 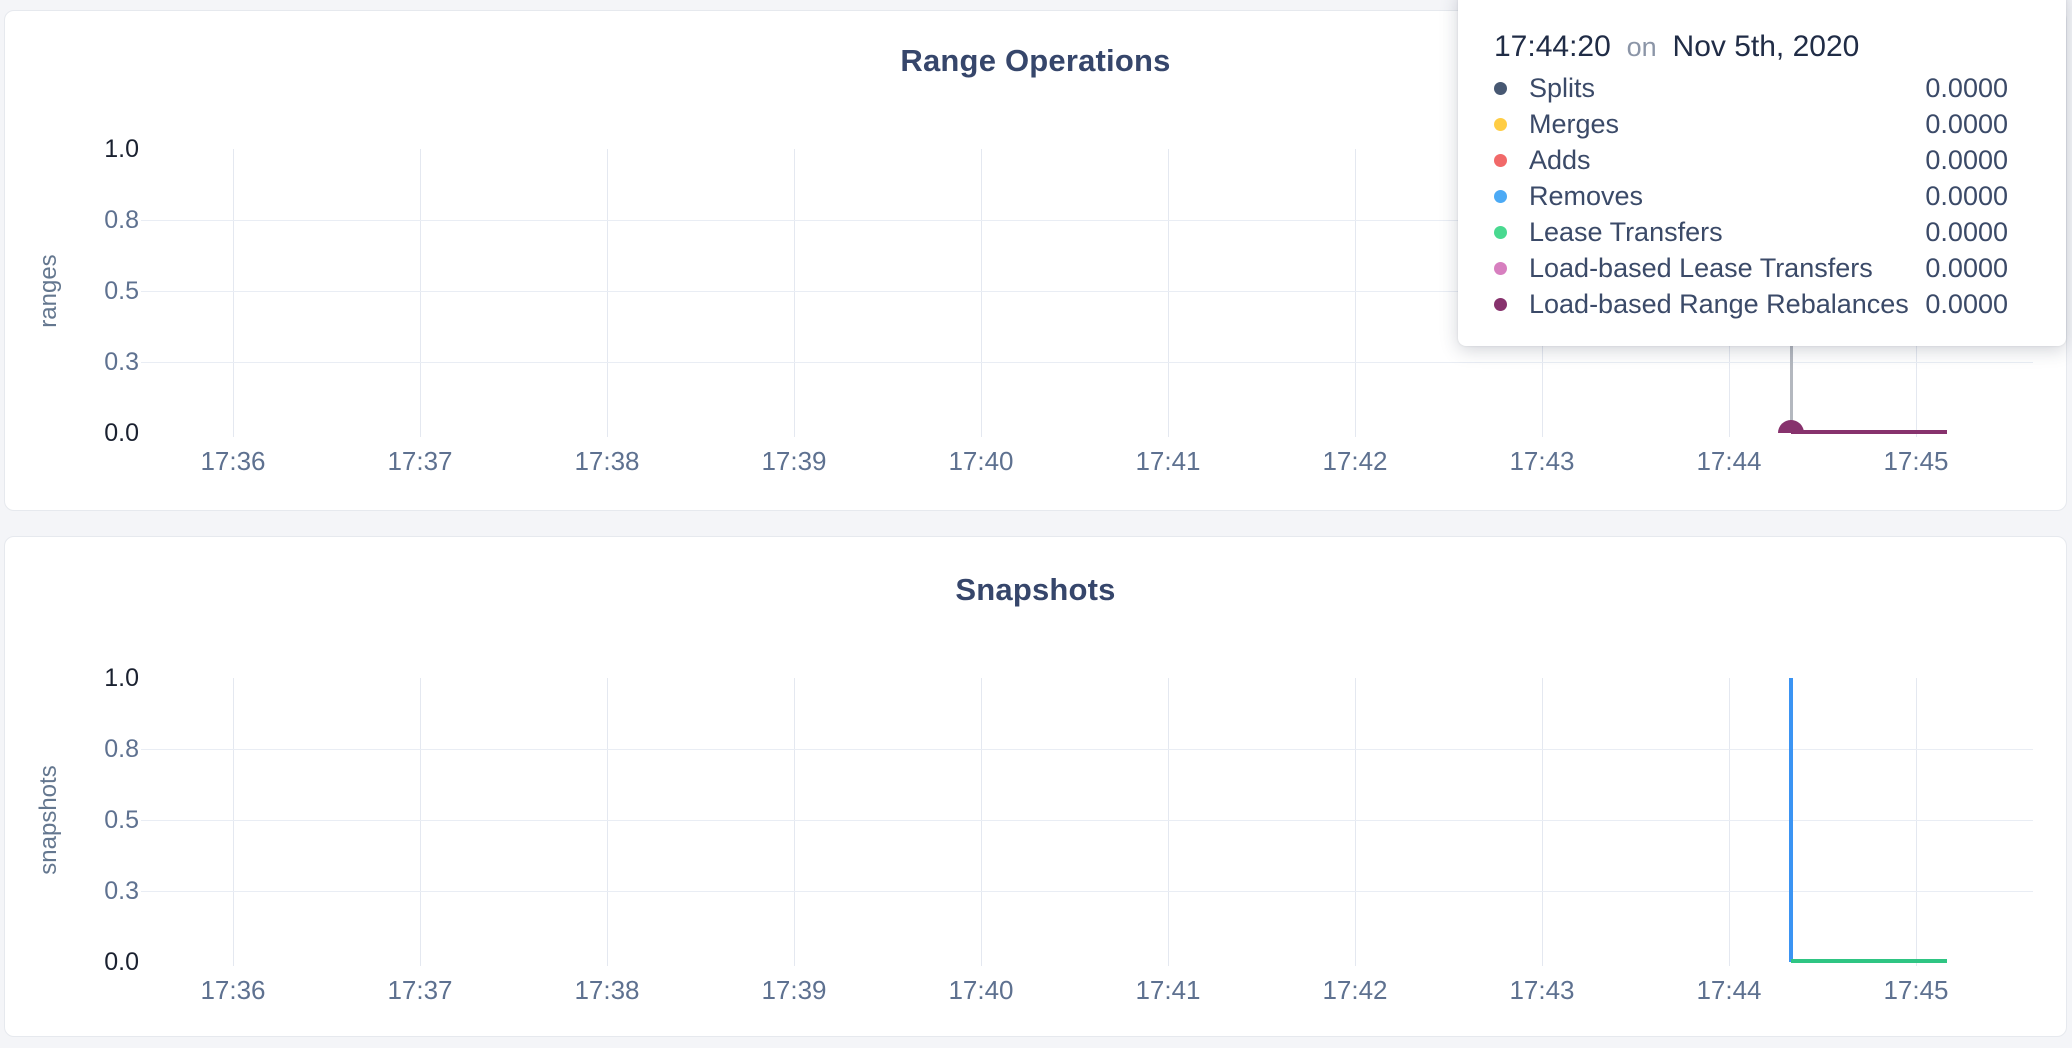 I want to click on tooltip-row: Splits 0.0000, so click(x=1751, y=88).